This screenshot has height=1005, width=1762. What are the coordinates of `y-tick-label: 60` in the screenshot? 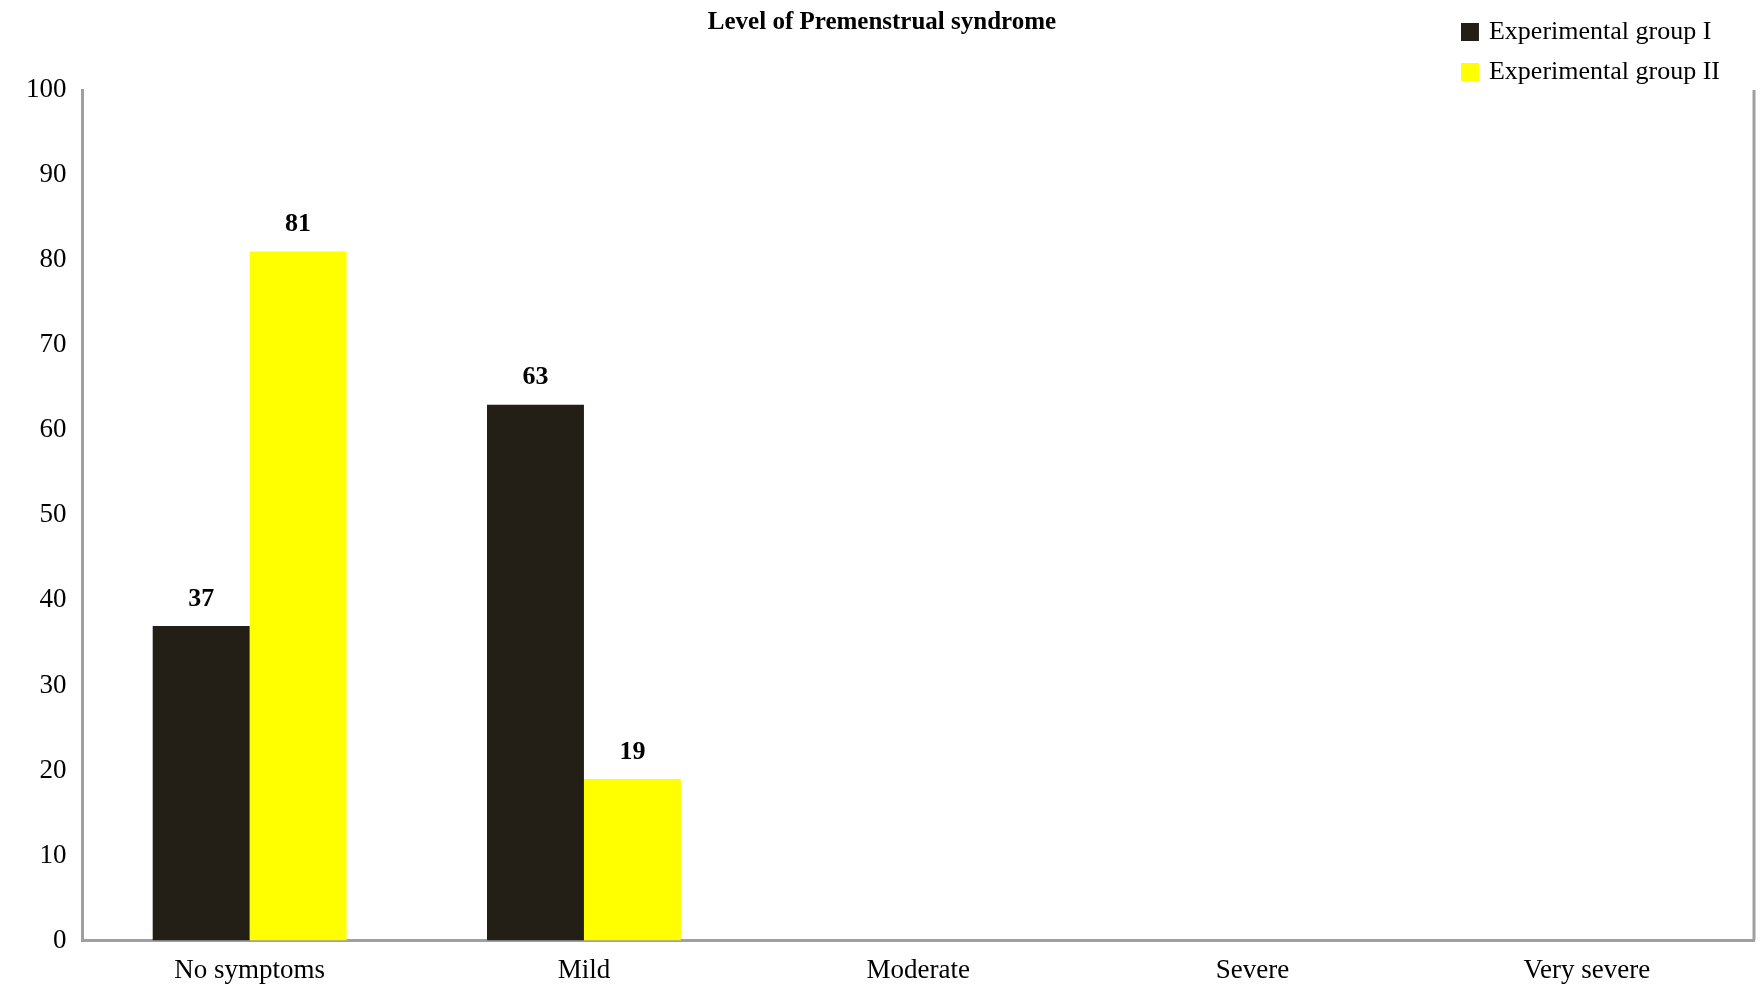 It's located at (53, 428).